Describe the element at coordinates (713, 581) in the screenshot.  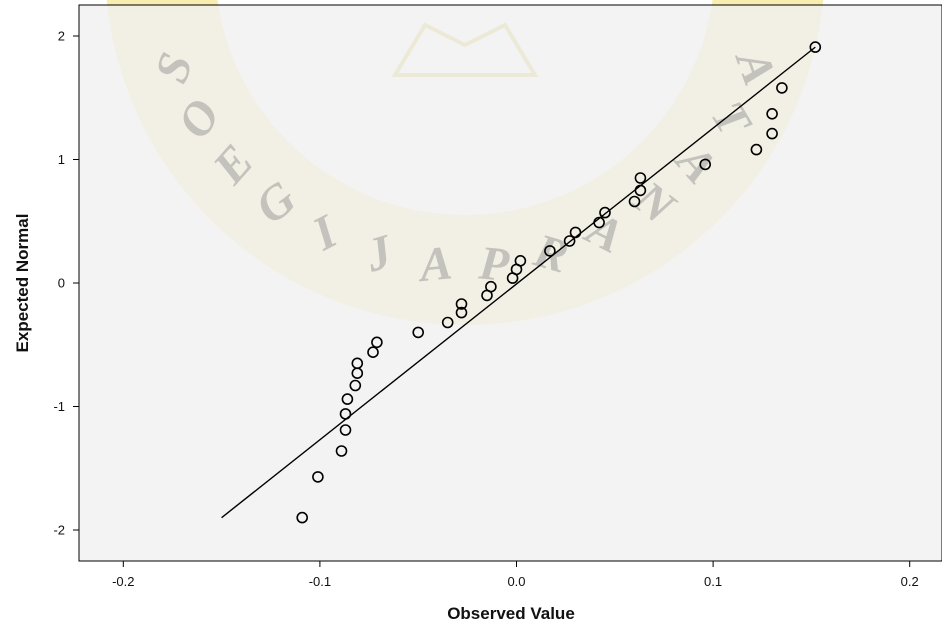
I see `x-tick-label: 0.1` at that location.